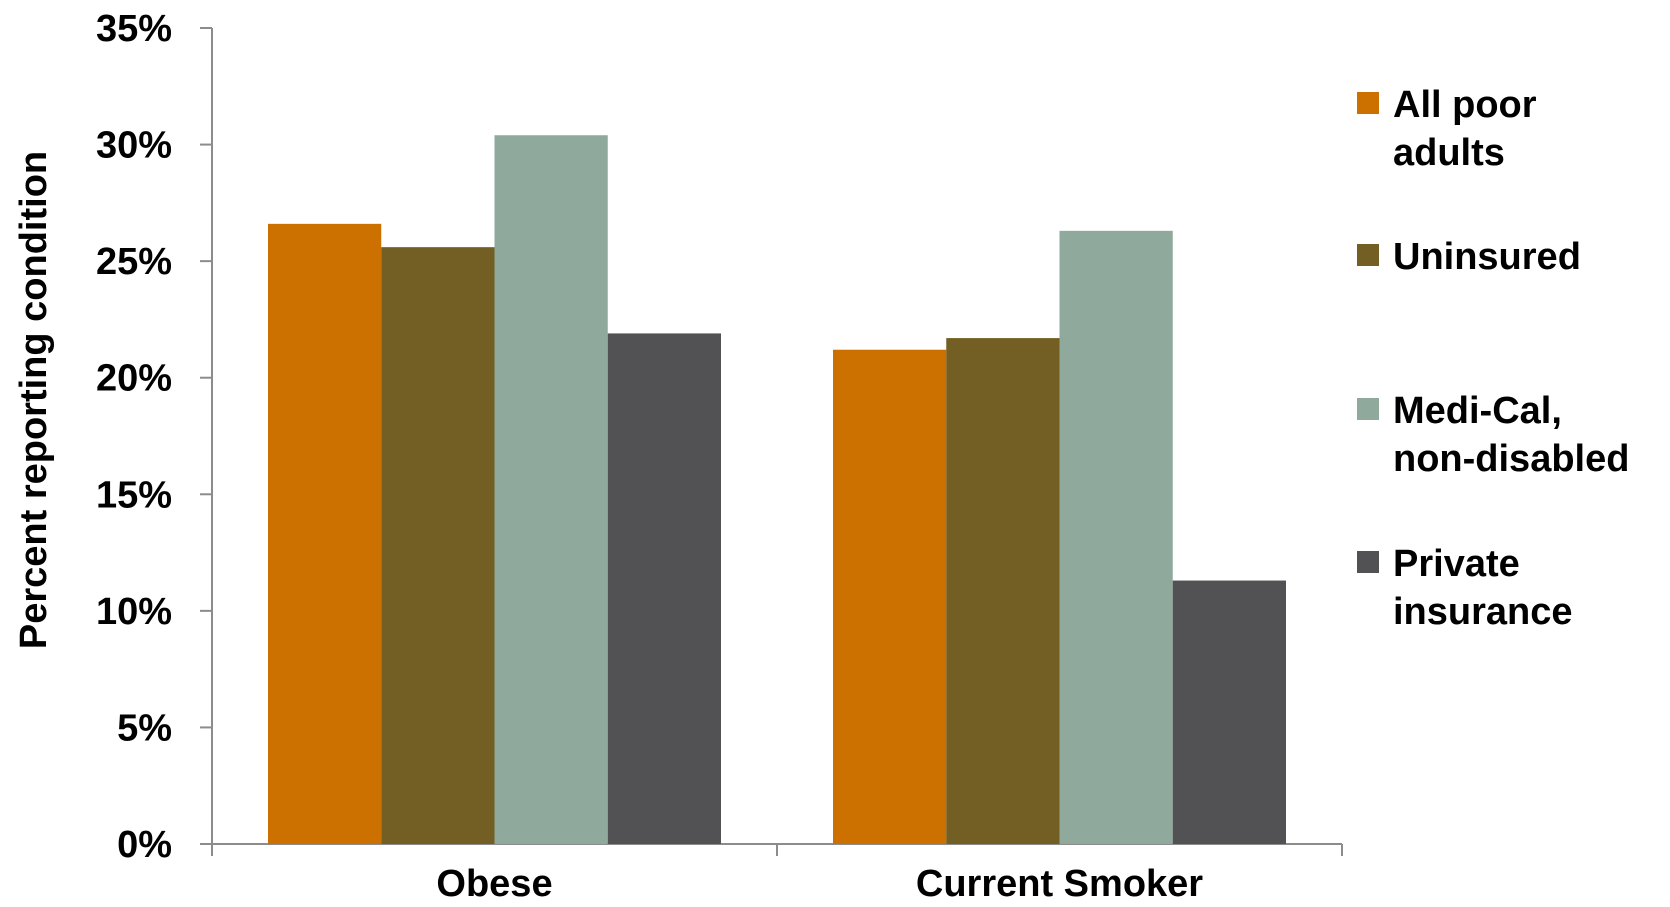 The image size is (1670, 907). What do you see at coordinates (494, 884) in the screenshot?
I see `x-category-label: Obese` at bounding box center [494, 884].